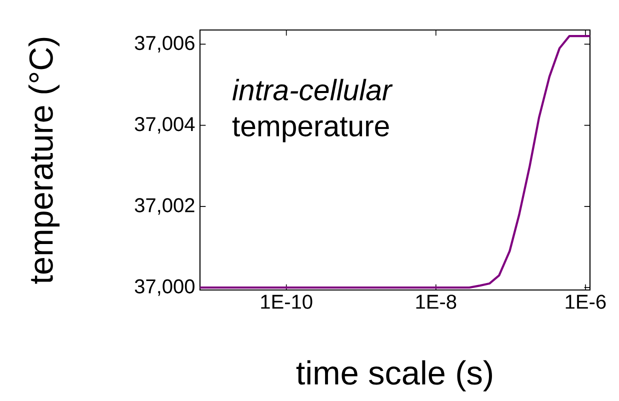 The width and height of the screenshot is (619, 401). Describe the element at coordinates (312, 110) in the screenshot. I see `annotation: intra-cellular temperature` at that location.